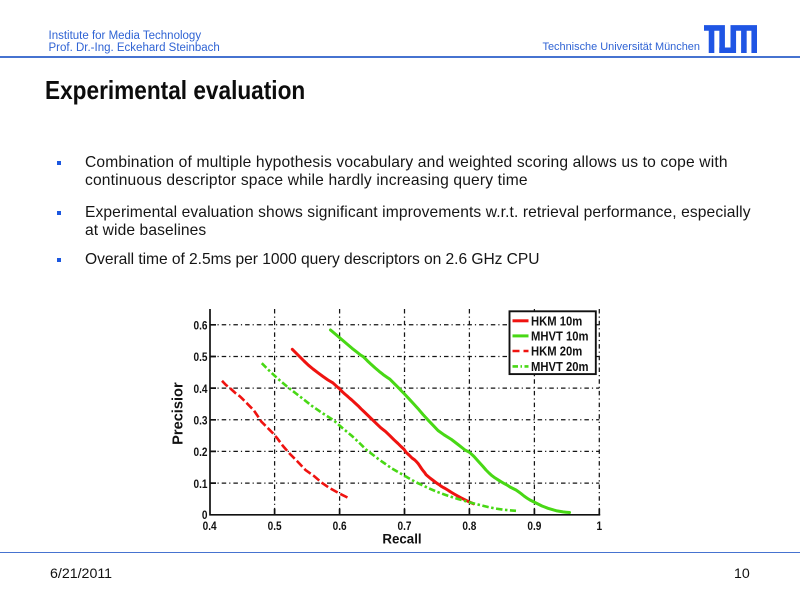 The image size is (800, 599). I want to click on svg-text: 0, so click(205, 515).